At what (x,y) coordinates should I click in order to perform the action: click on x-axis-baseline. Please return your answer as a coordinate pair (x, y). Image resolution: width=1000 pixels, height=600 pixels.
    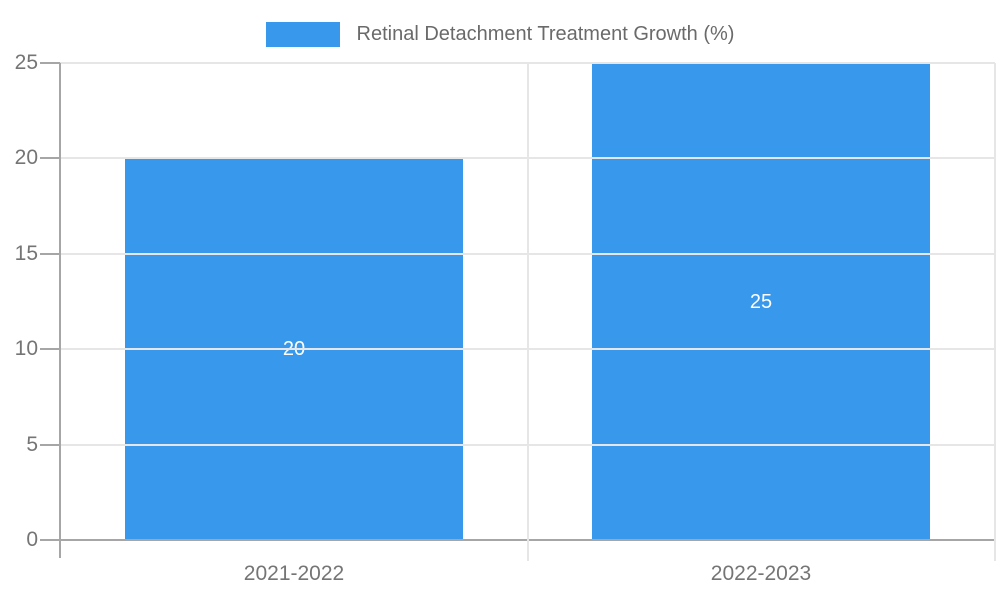
    Looking at the image, I should click on (517, 540).